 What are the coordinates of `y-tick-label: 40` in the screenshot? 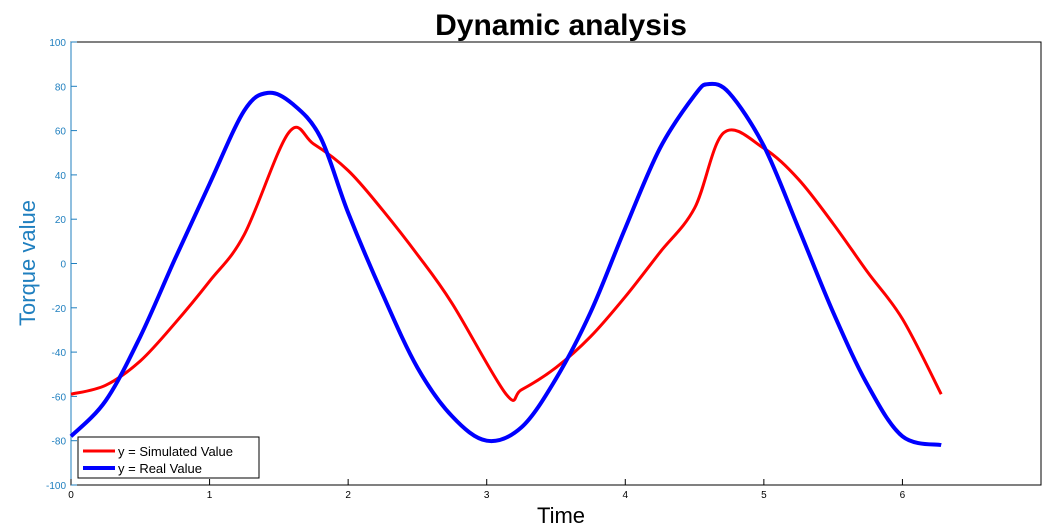 It's located at (61, 176).